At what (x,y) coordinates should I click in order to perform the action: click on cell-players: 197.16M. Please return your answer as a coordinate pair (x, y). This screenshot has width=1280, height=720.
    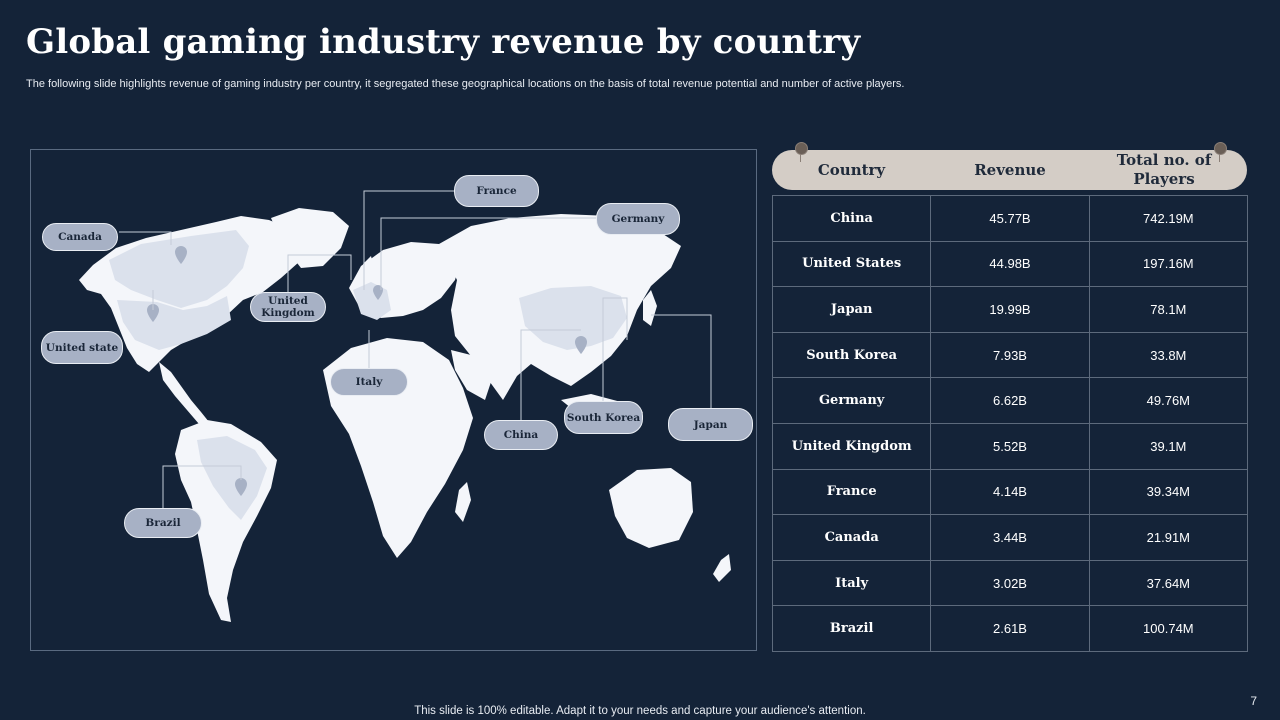
    Looking at the image, I should click on (1168, 264).